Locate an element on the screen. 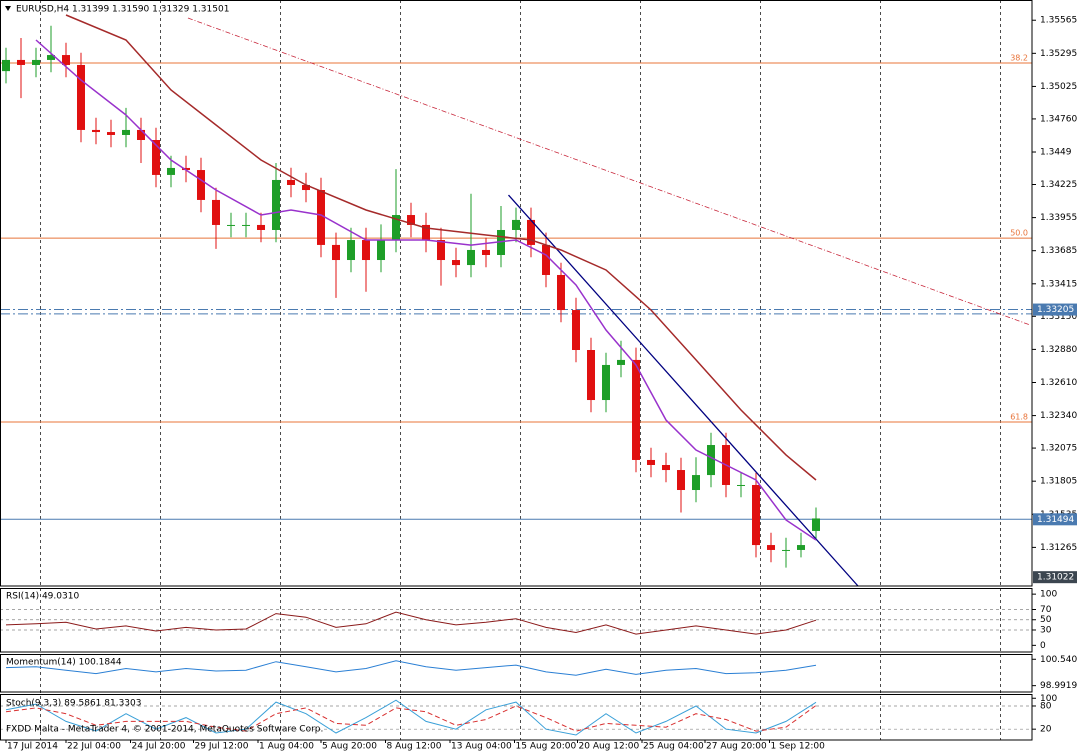 This screenshot has height=753, width=1077. fibo-label: 50.0 is located at coordinates (1019, 233).